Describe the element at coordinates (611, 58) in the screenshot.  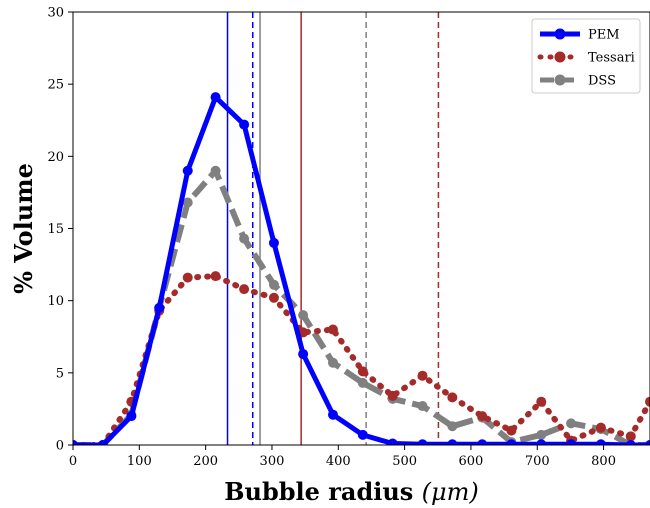
I see `legend-label: Tessari` at that location.